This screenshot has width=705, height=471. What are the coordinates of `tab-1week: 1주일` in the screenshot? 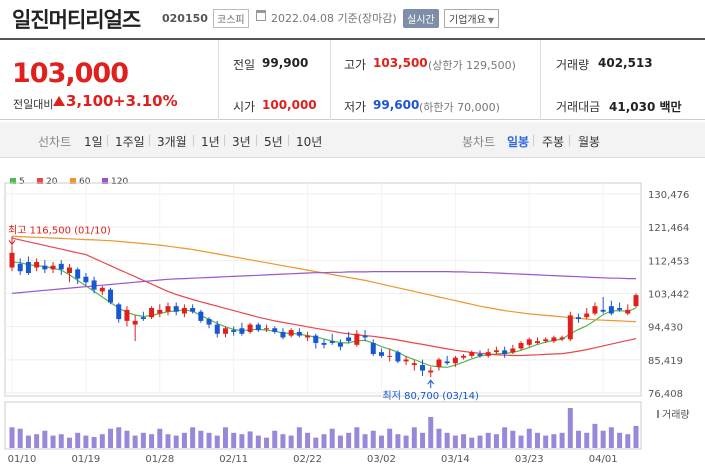 It's located at (130, 142).